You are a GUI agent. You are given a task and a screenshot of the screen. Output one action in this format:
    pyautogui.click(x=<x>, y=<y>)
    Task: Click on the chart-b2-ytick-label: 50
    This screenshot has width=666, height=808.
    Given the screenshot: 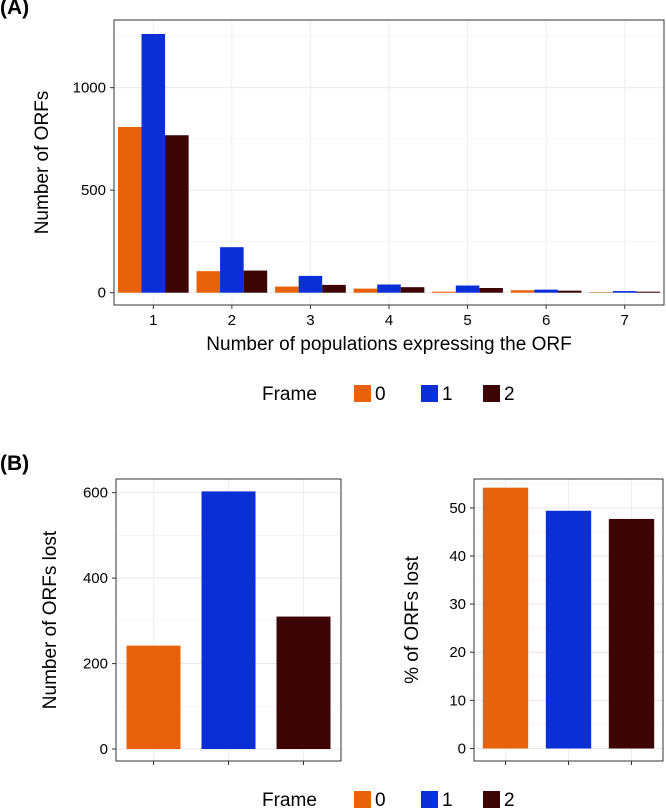 What is the action you would take?
    pyautogui.click(x=457, y=508)
    